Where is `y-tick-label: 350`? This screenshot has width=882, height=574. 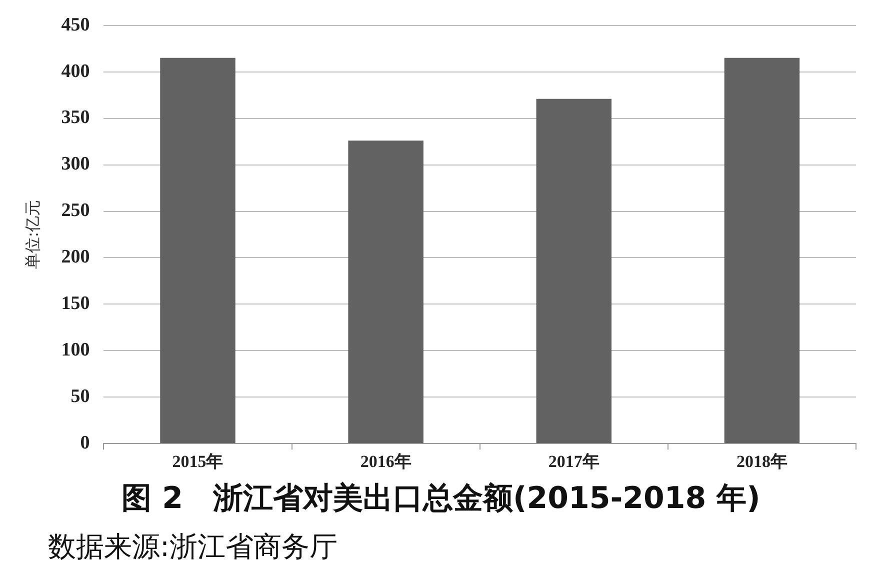 y-tick-label: 350 is located at coordinates (75, 117).